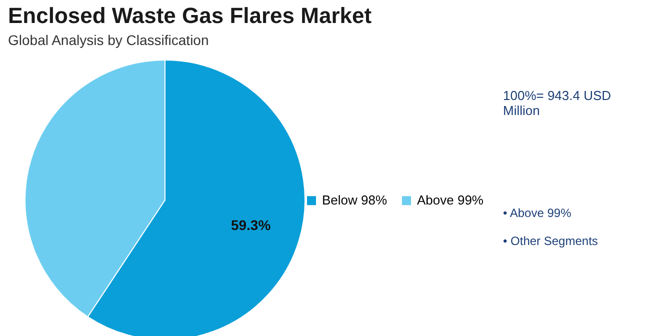 Image resolution: width=650 pixels, height=336 pixels. I want to click on data-label: 59.3%, so click(251, 224).